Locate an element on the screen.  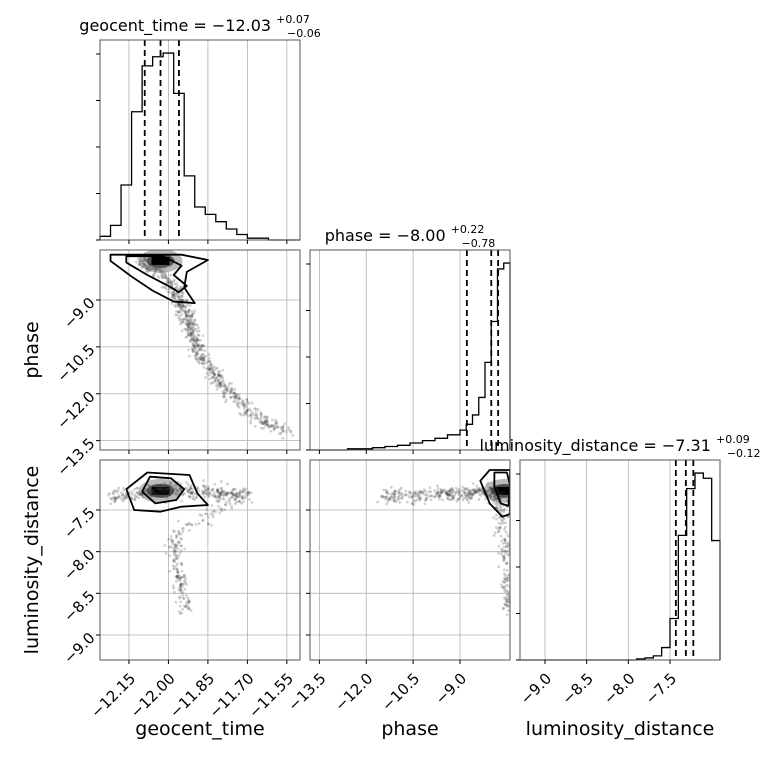
ytick-label-geocent_time-vs-phase-3: −9.0 is located at coordinates (79, 313).